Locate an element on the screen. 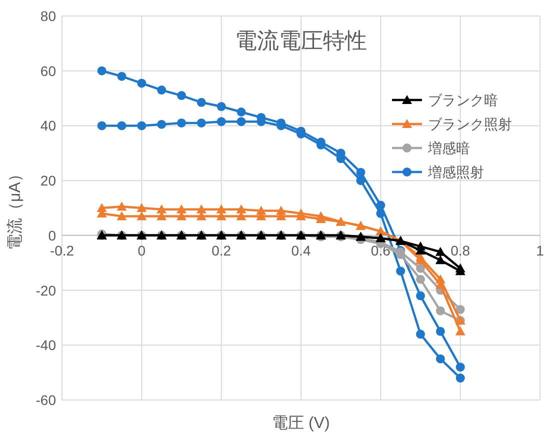 This screenshot has height=438, width=557. x-tick-label: 0.8 is located at coordinates (460, 250).